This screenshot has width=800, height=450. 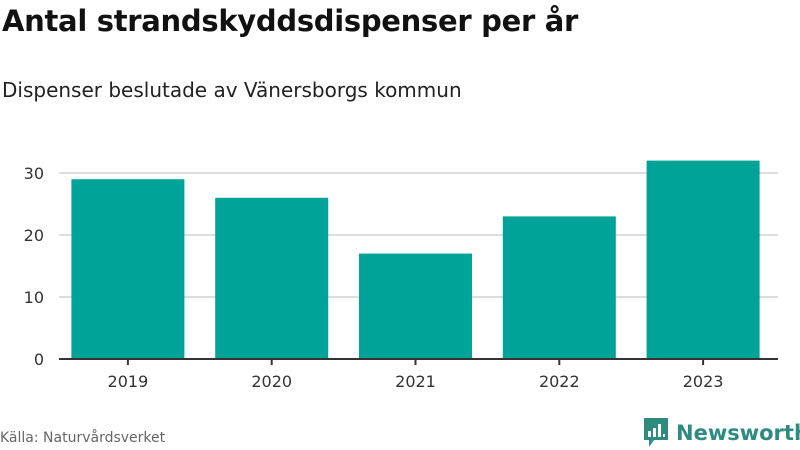 What do you see at coordinates (559, 287) in the screenshot?
I see `bar-2022` at bounding box center [559, 287].